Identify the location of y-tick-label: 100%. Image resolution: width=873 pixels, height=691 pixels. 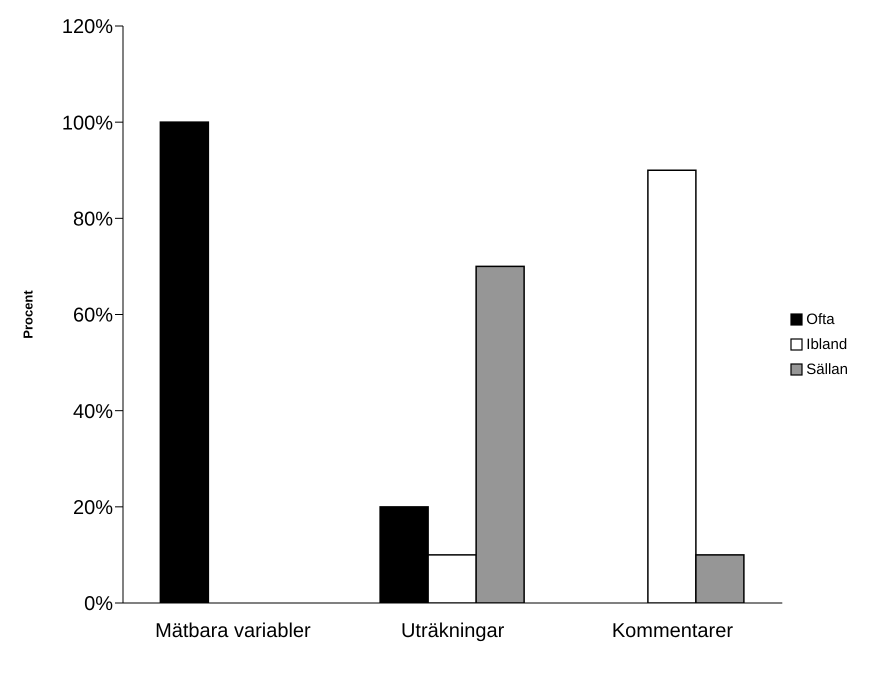
(88, 123).